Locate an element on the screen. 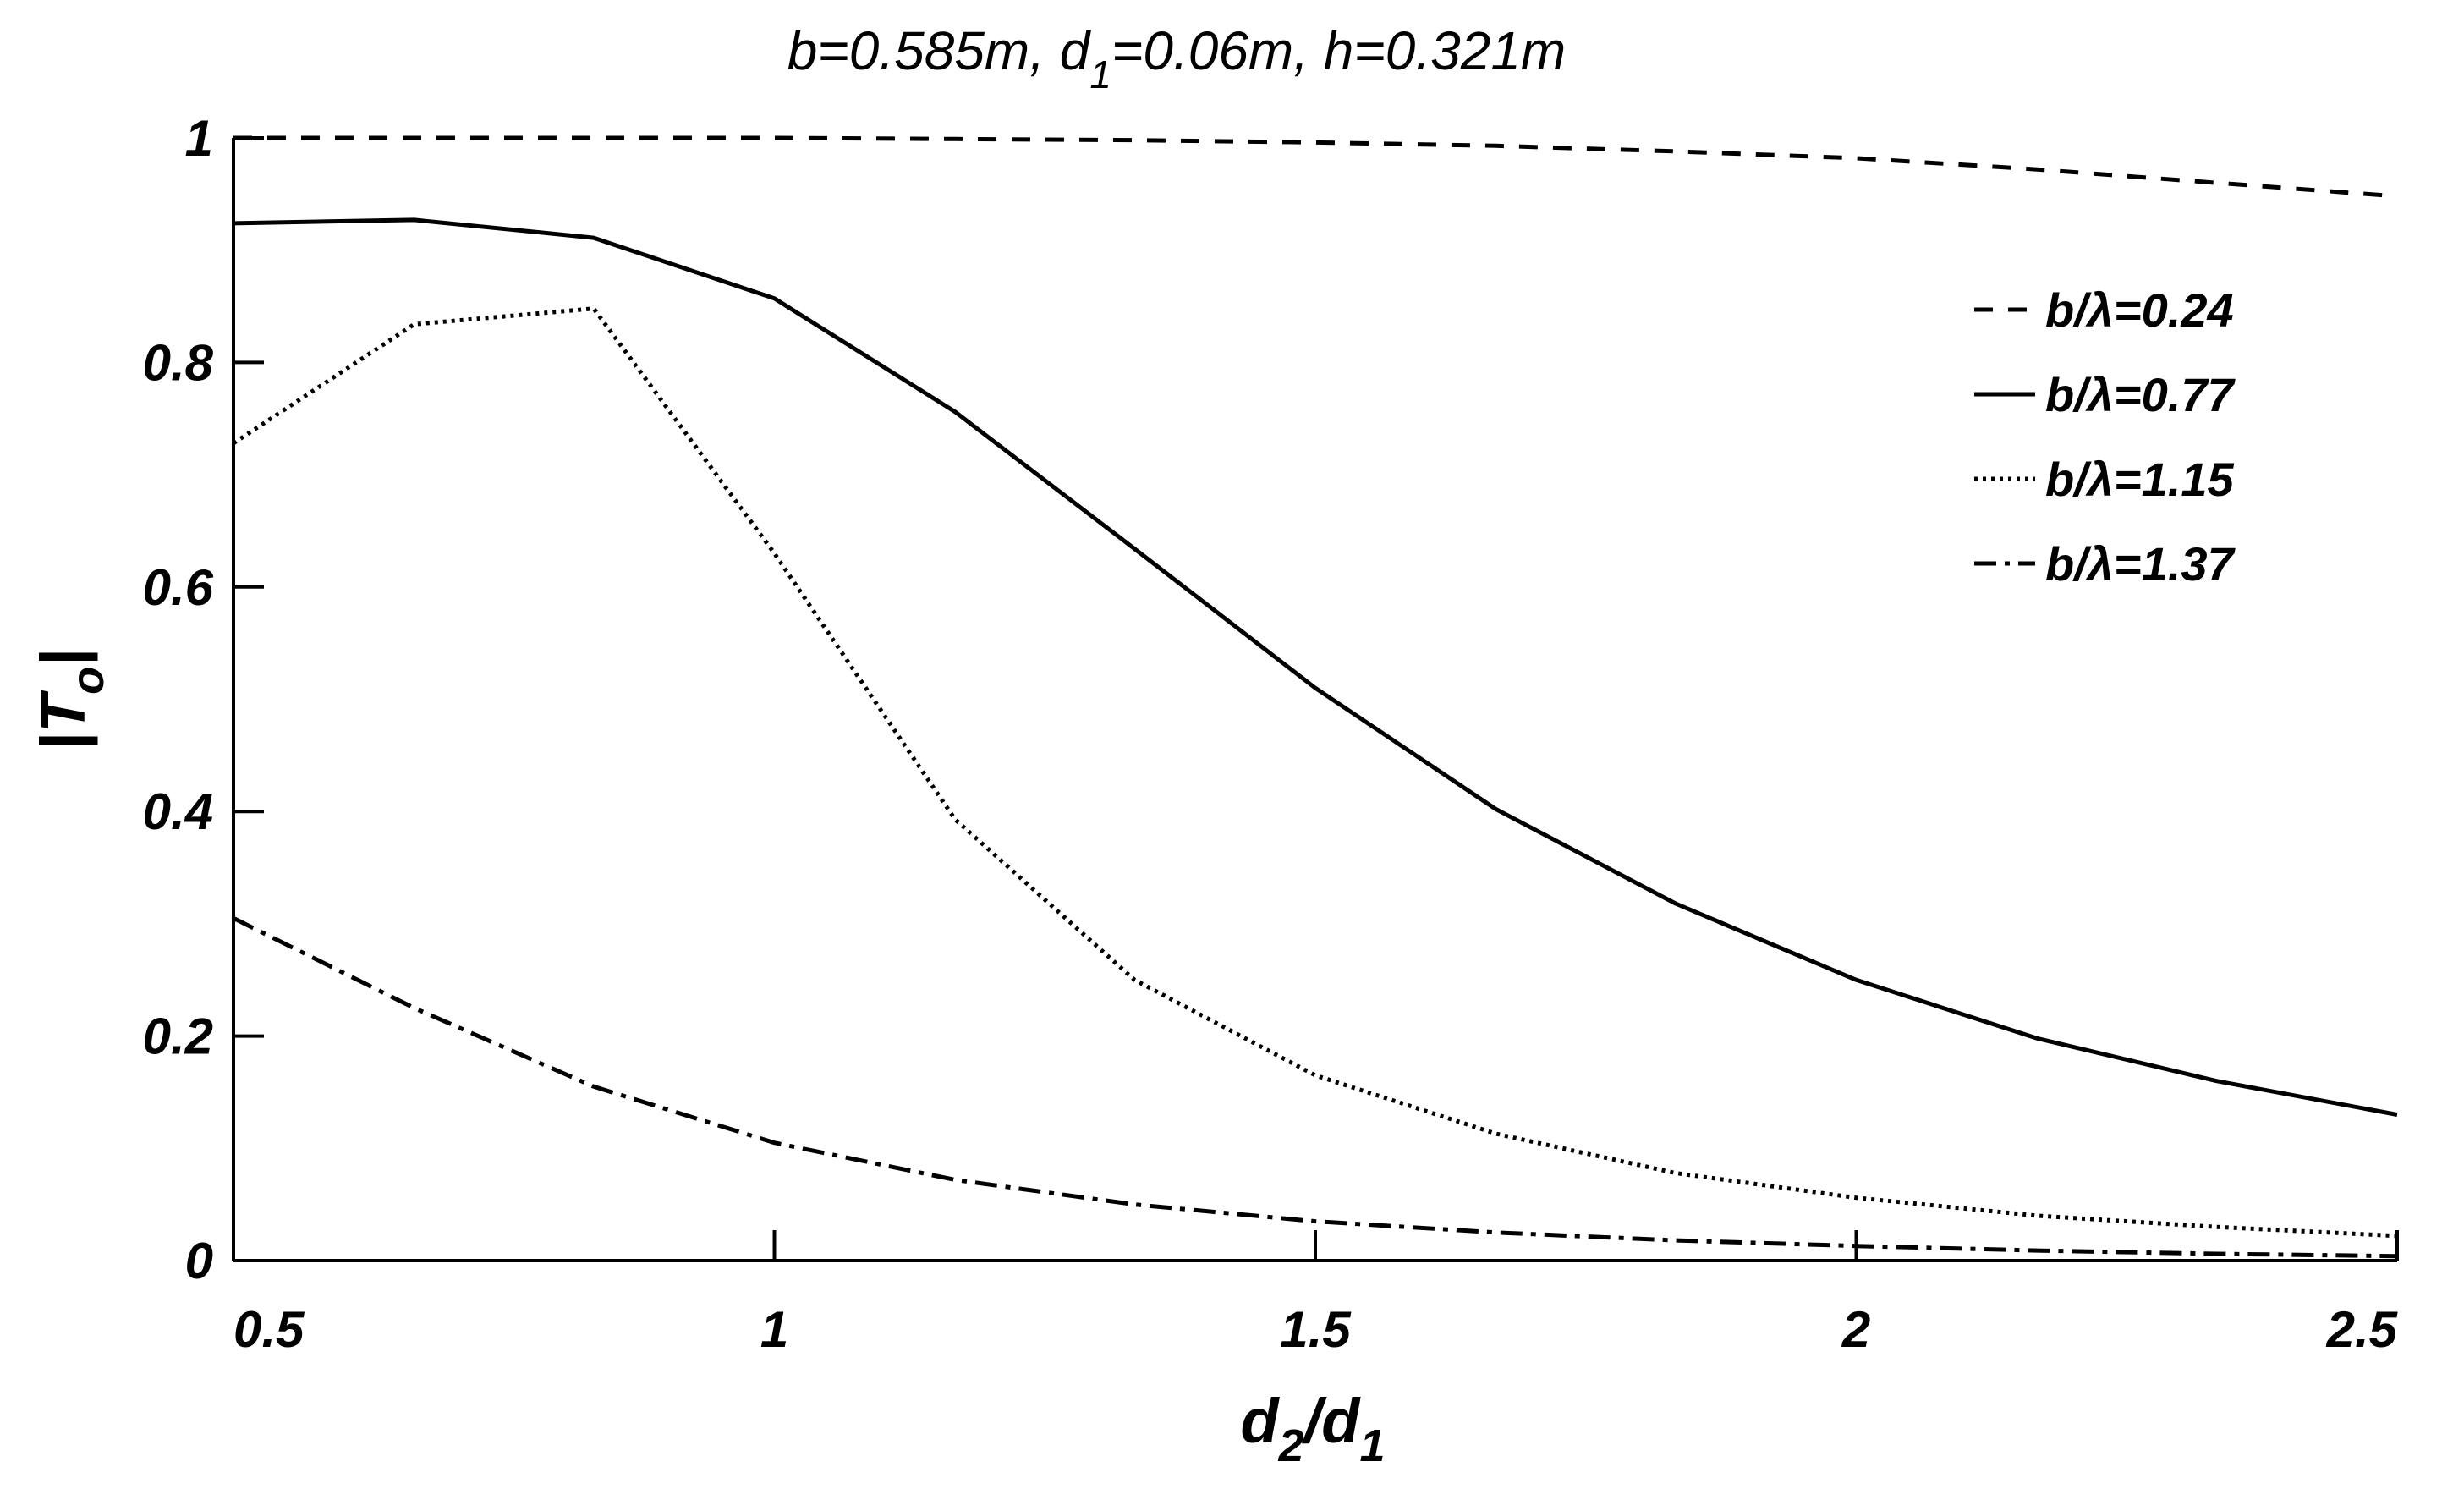 The image size is (2464, 1511). x-axis-label-slash-d1: /d is located at coordinates (1332, 1421).